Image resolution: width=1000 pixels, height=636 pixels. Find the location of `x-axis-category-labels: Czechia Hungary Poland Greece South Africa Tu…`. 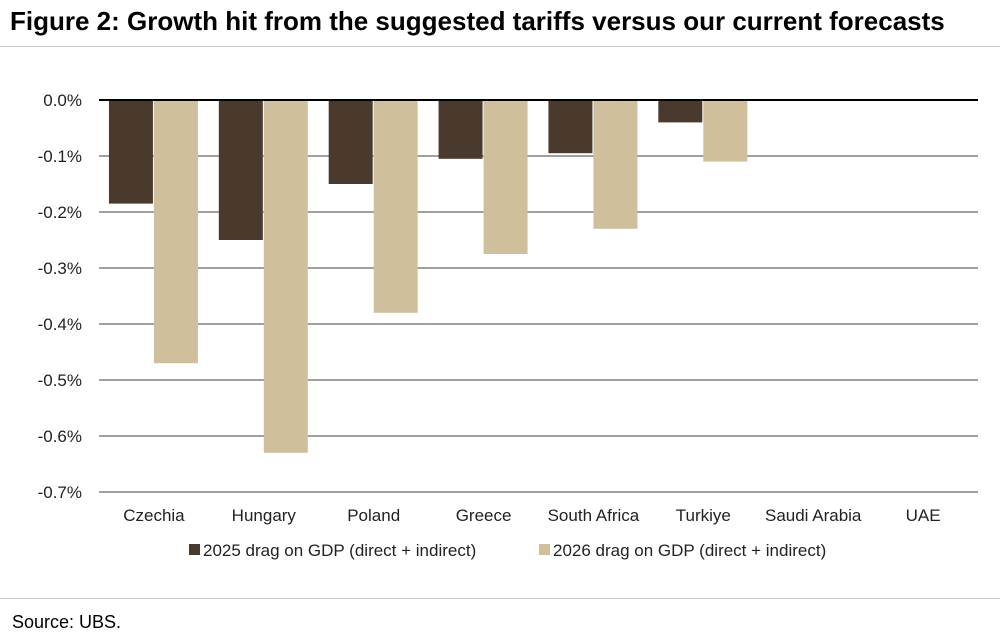

x-axis-category-labels: Czechia Hungary Poland Greece South Africa Tu… is located at coordinates (531, 515).